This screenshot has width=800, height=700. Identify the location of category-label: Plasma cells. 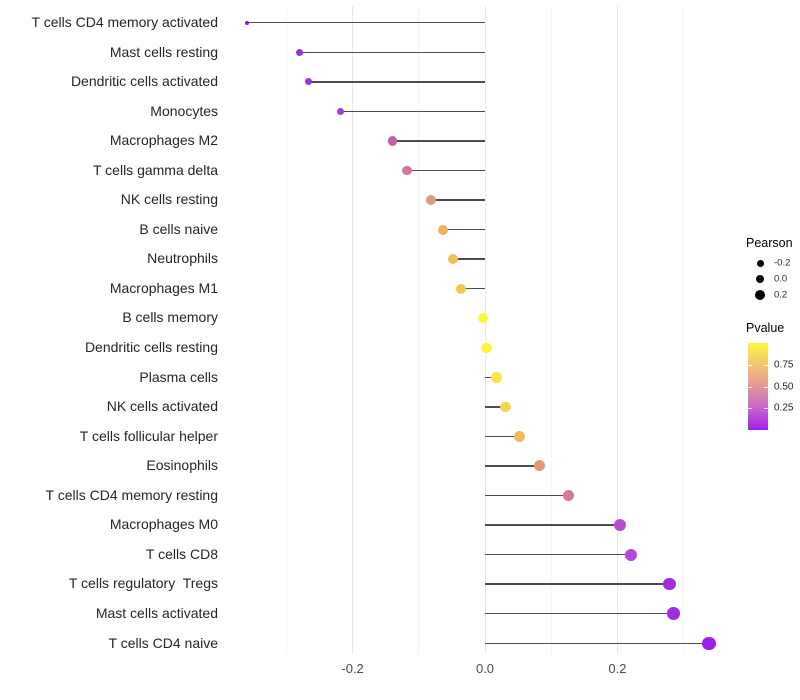
(178, 376).